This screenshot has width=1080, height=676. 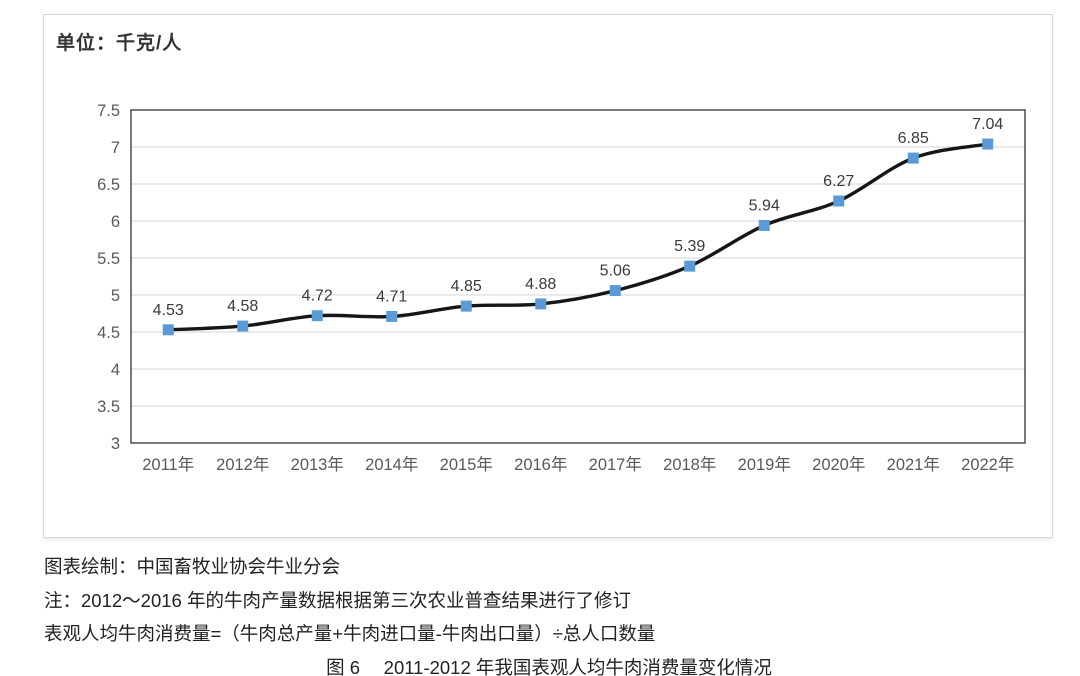 I want to click on data-label: 4.72, so click(x=317, y=296).